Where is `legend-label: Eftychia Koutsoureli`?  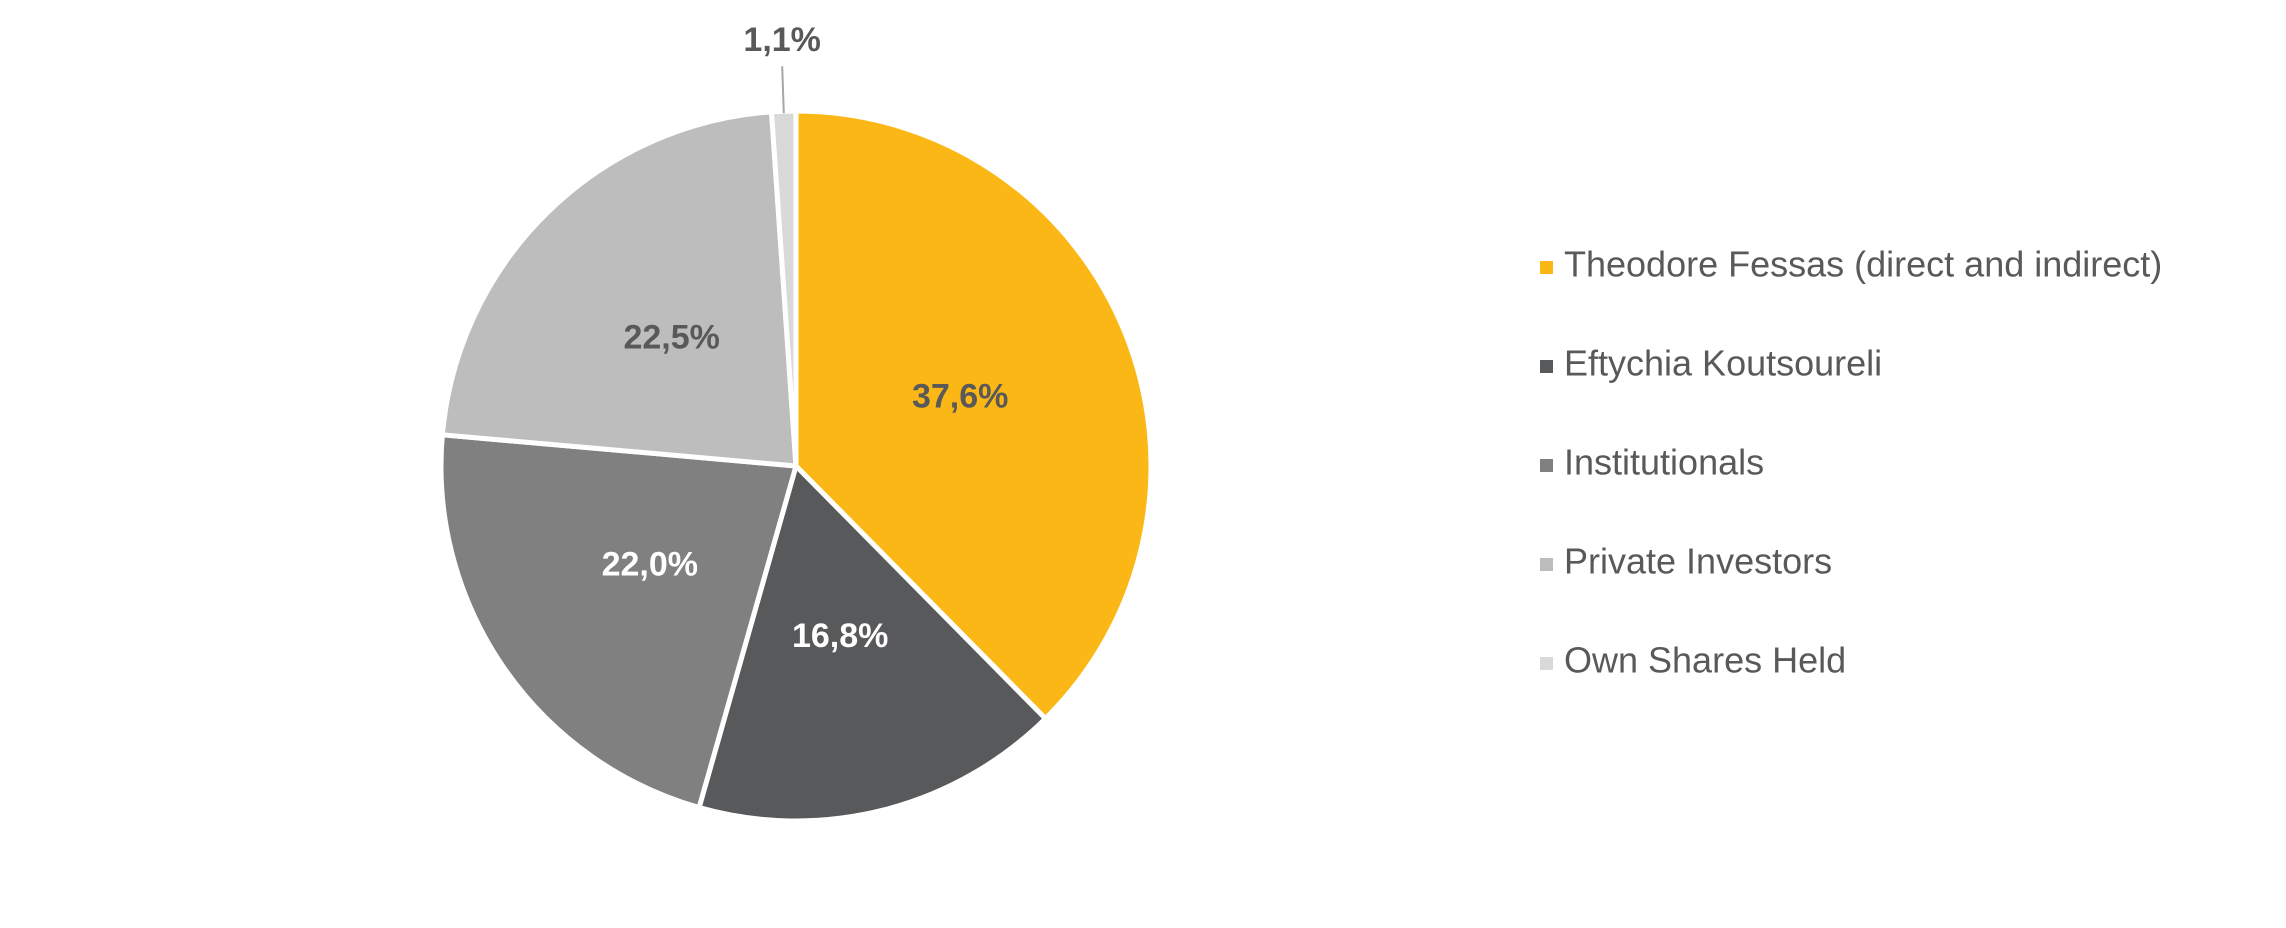 legend-label: Eftychia Koutsoureli is located at coordinates (1723, 363).